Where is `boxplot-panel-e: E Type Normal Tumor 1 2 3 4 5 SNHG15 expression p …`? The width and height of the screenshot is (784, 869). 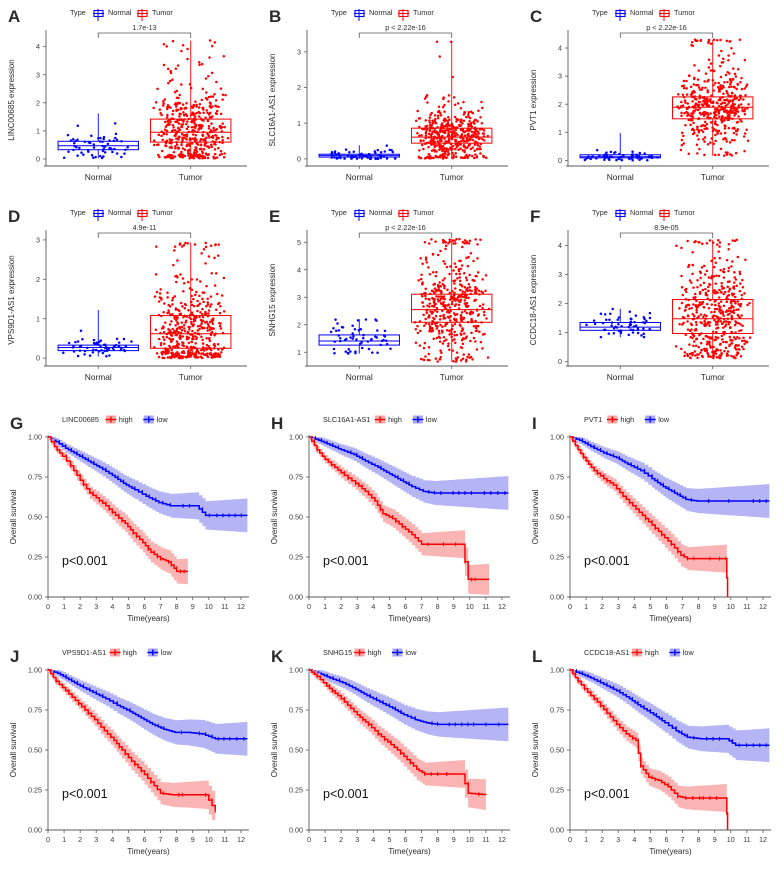
boxplot-panel-e: E Type Normal Tumor 1 2 3 4 5 SNHG15 expression p … is located at coordinates (391, 300).